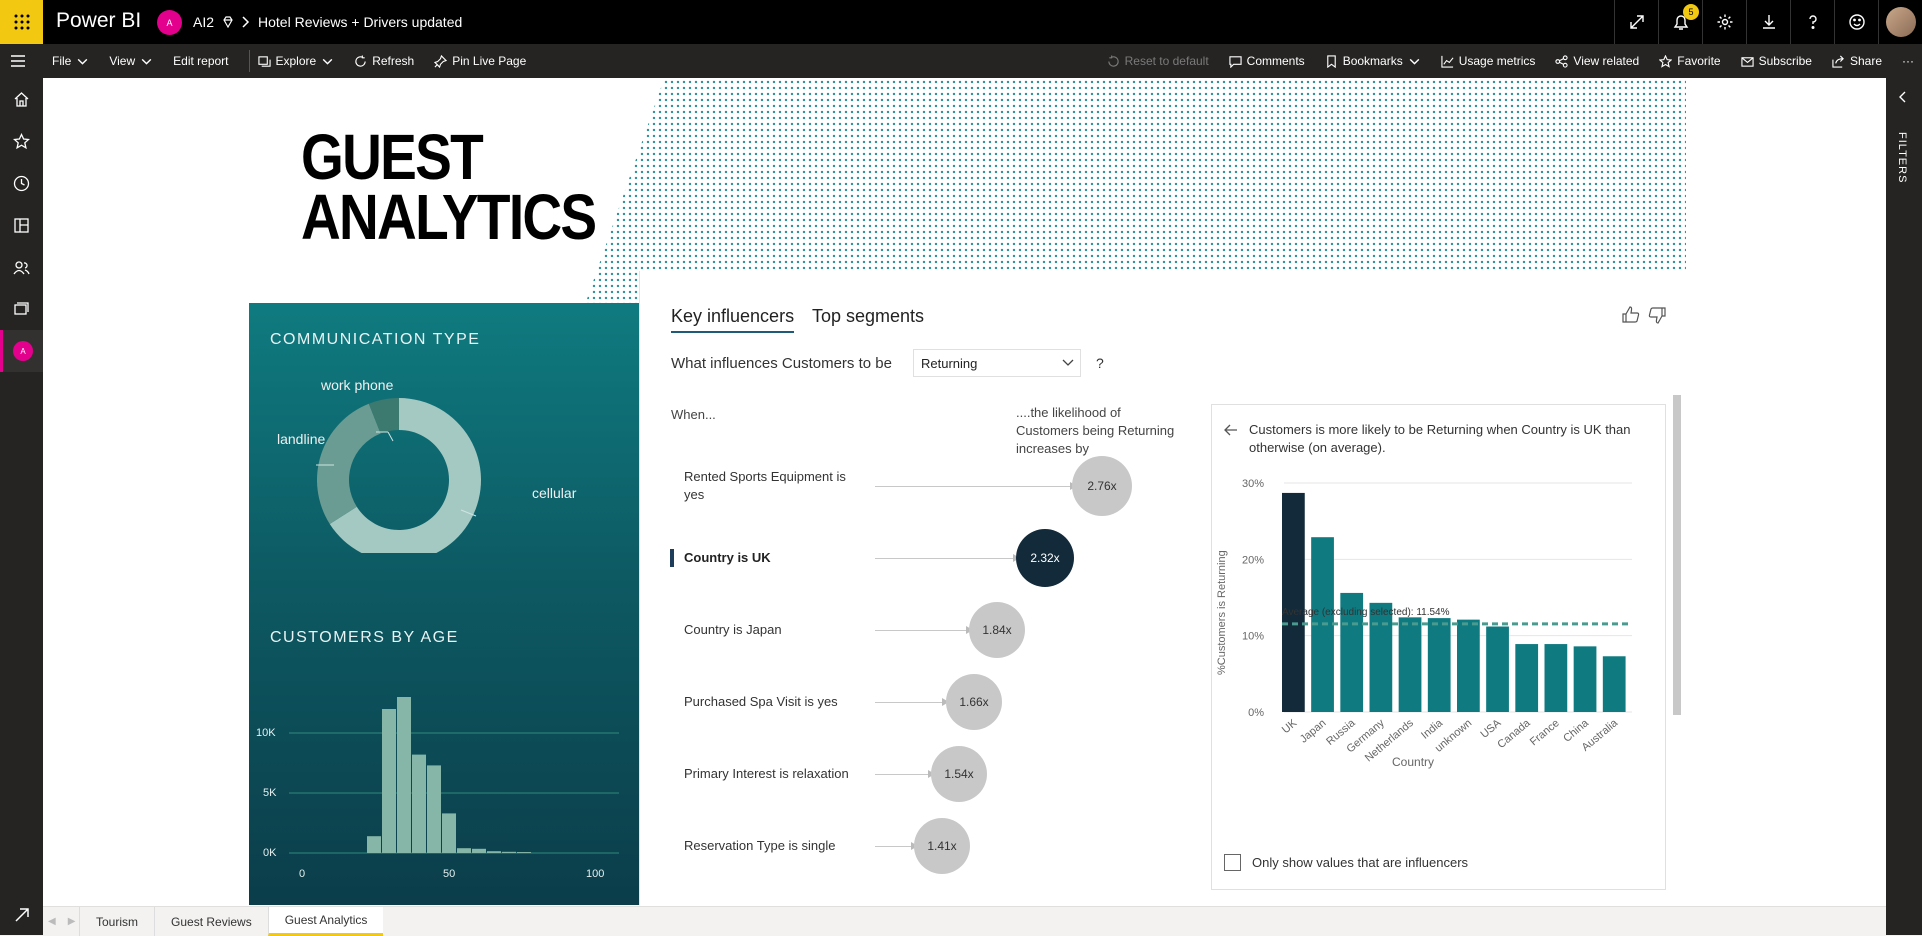 This screenshot has height=936, width=1922. I want to click on chevron-left-icon, so click(1903, 97).